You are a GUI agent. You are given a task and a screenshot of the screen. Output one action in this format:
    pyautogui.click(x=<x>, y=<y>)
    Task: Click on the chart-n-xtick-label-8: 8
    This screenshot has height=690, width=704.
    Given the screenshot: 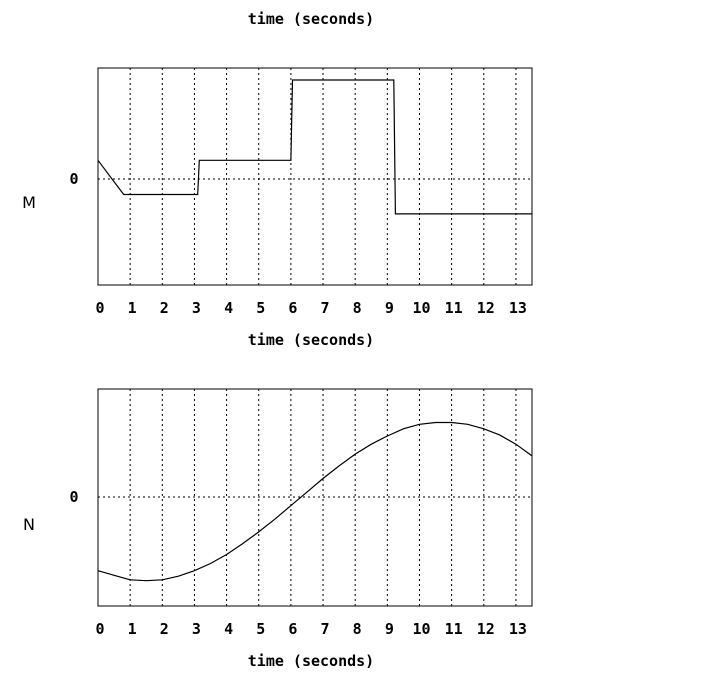 What is the action you would take?
    pyautogui.click(x=357, y=629)
    